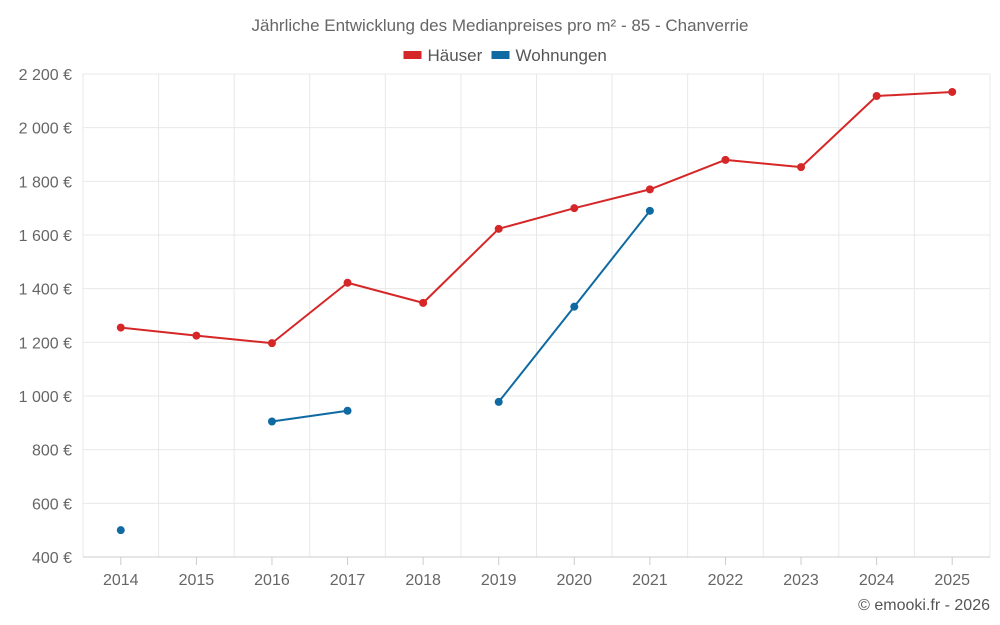 The width and height of the screenshot is (1000, 625). Describe the element at coordinates (924, 605) in the screenshot. I see `copyright-text: © emooki.fr - 2026` at that location.